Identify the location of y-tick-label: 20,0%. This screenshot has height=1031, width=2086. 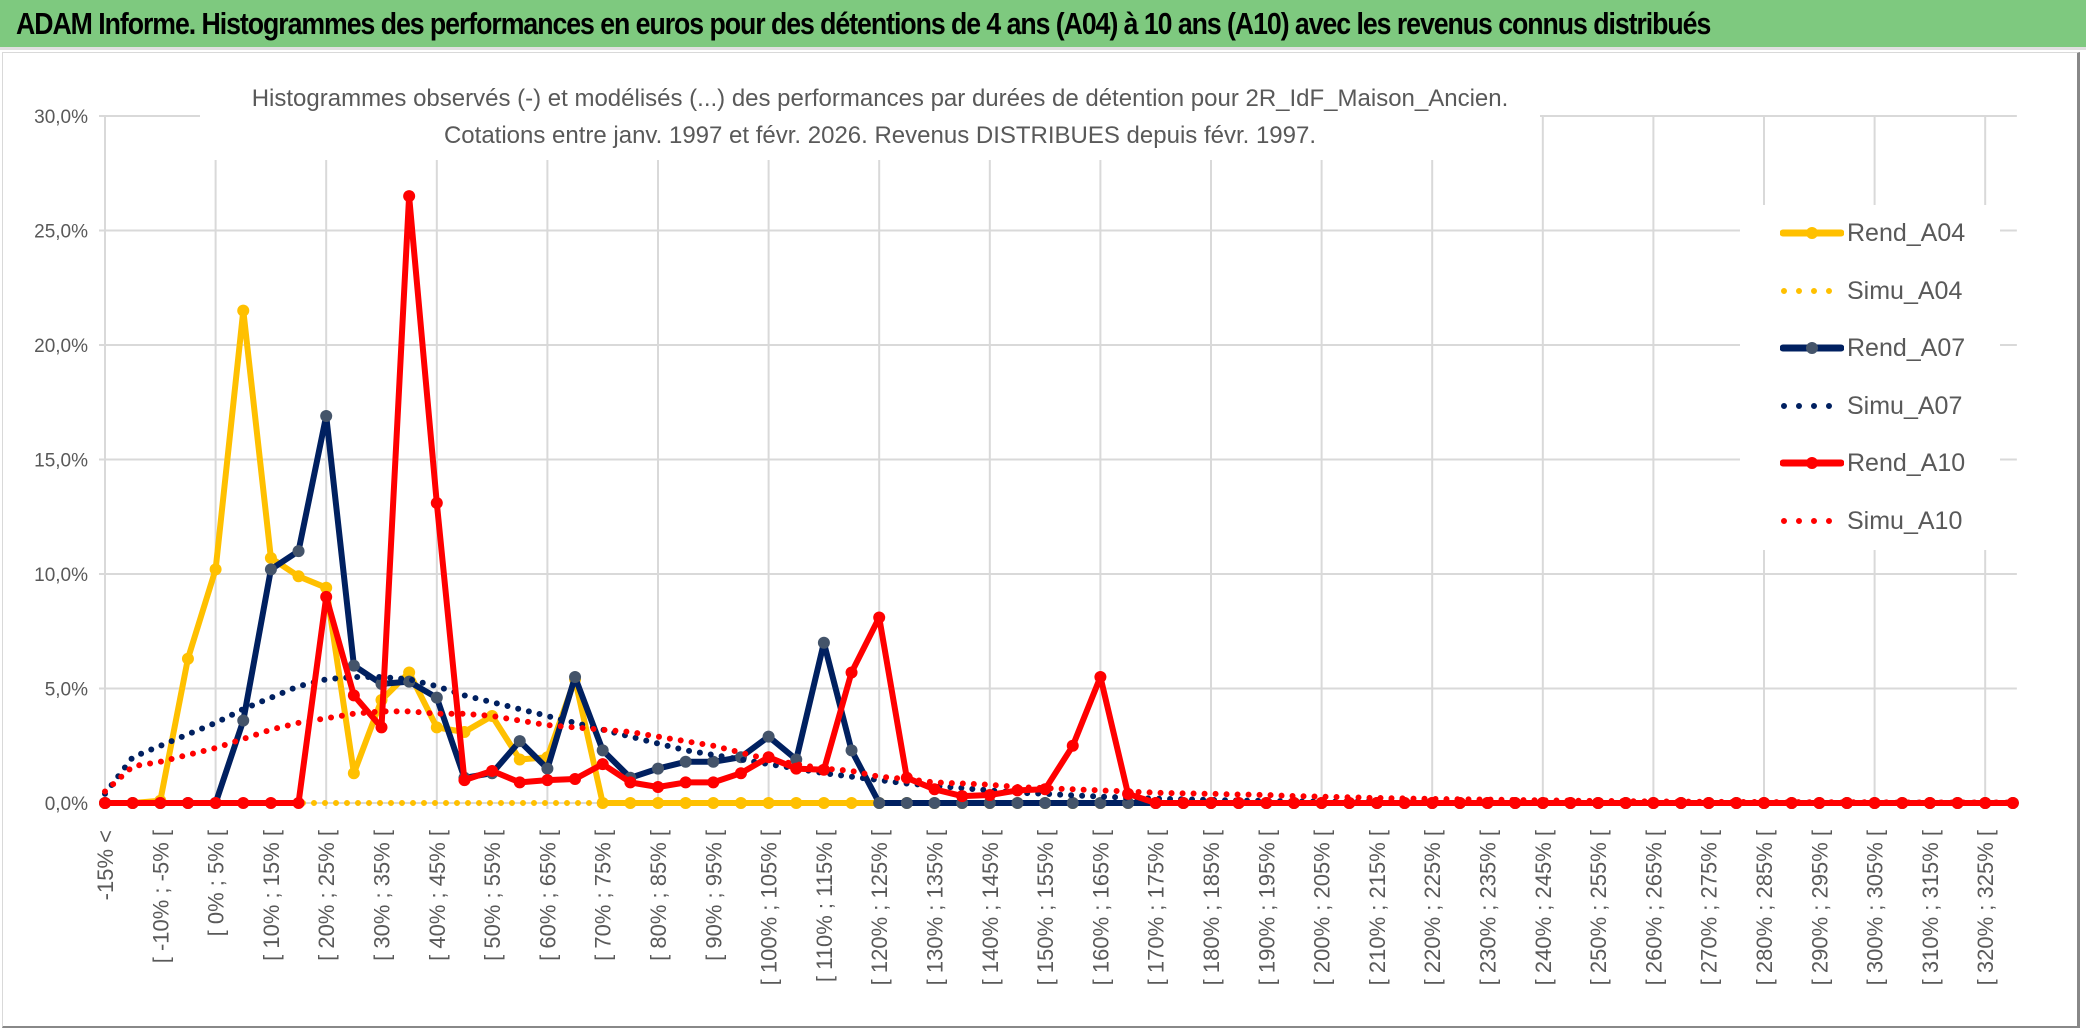
(61, 346).